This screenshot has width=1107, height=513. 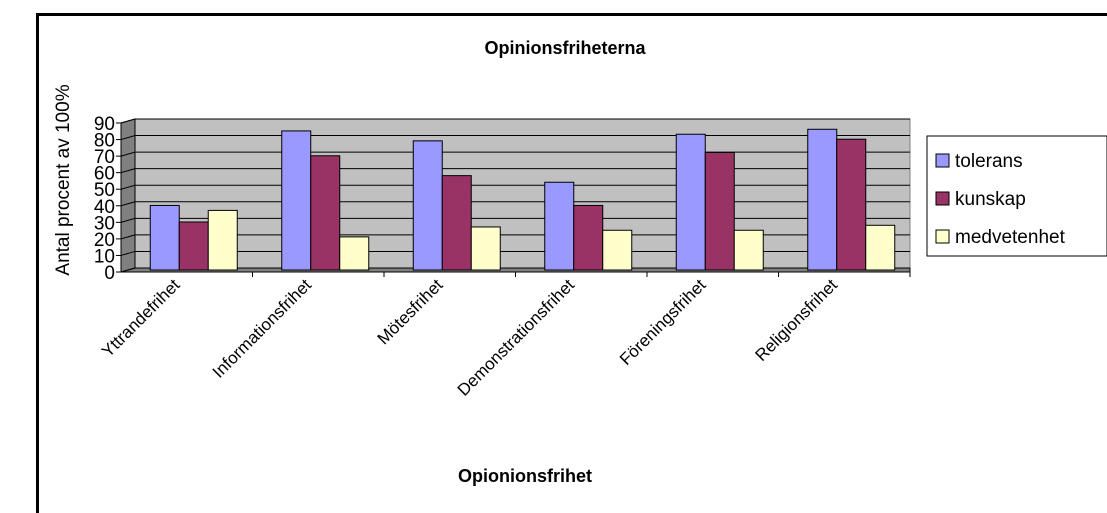 I want to click on legend: tolerans kunskap medvetenhet, so click(x=1016, y=196).